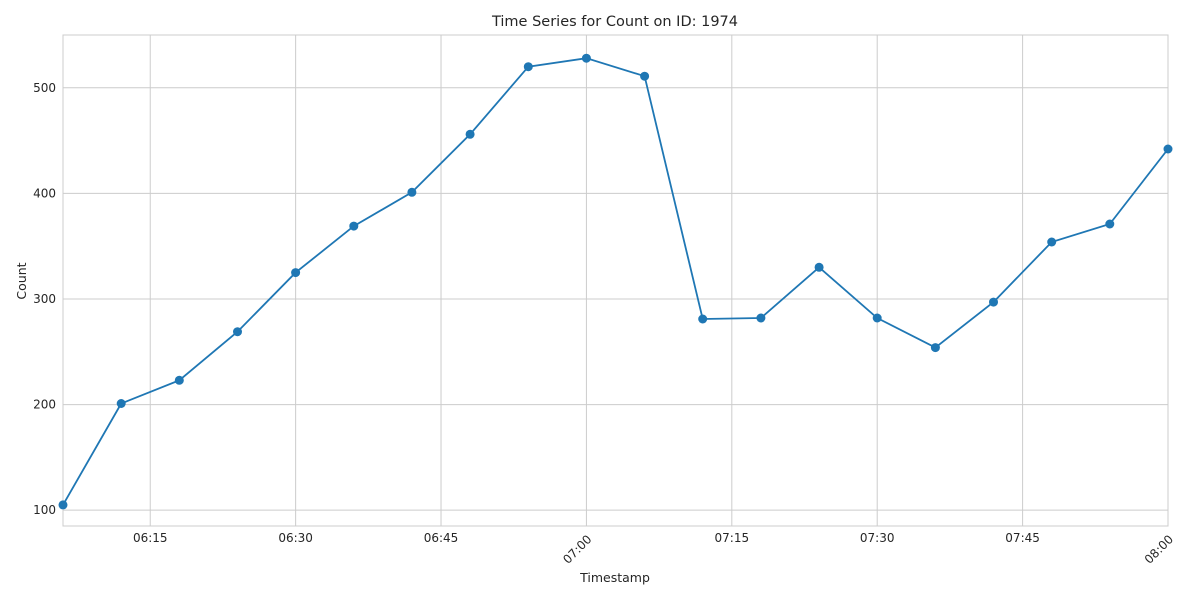 The height and width of the screenshot is (600, 1200). I want to click on chart-title: Time Series for Count on ID: 1974, so click(614, 22).